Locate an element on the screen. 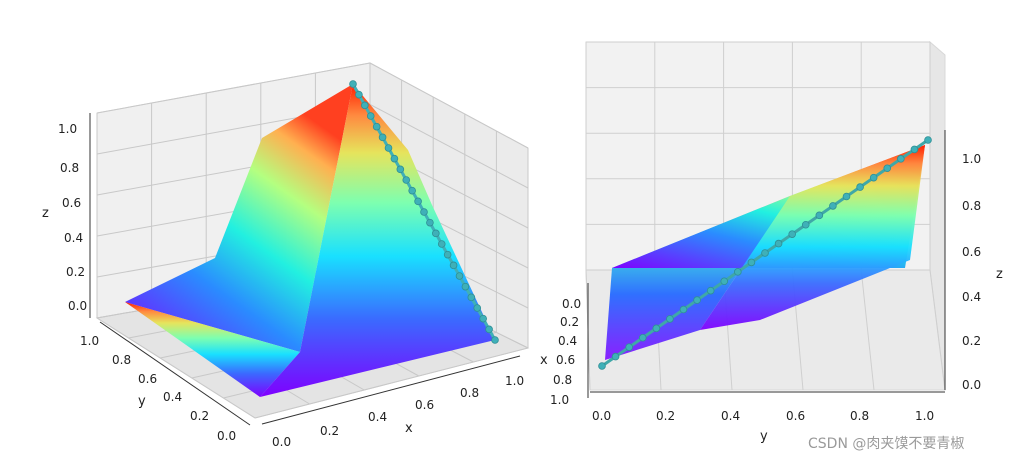 The image size is (1034, 461). left-y-tick-5: 0.2 is located at coordinates (199, 416).